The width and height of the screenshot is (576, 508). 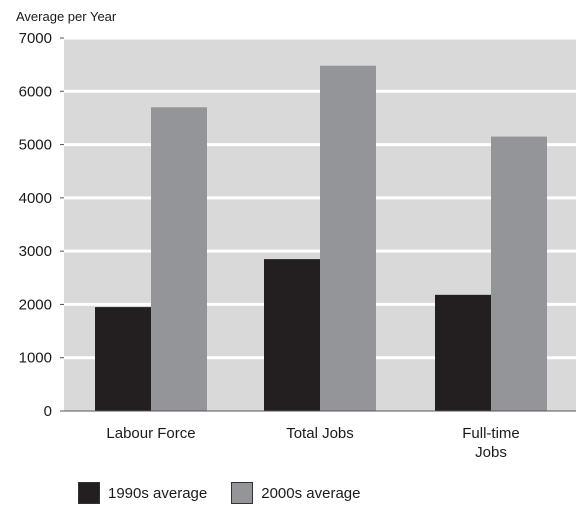 I want to click on y-axis: 0 1000 2000 3000 4000 5000 6000 7000, so click(x=41, y=225).